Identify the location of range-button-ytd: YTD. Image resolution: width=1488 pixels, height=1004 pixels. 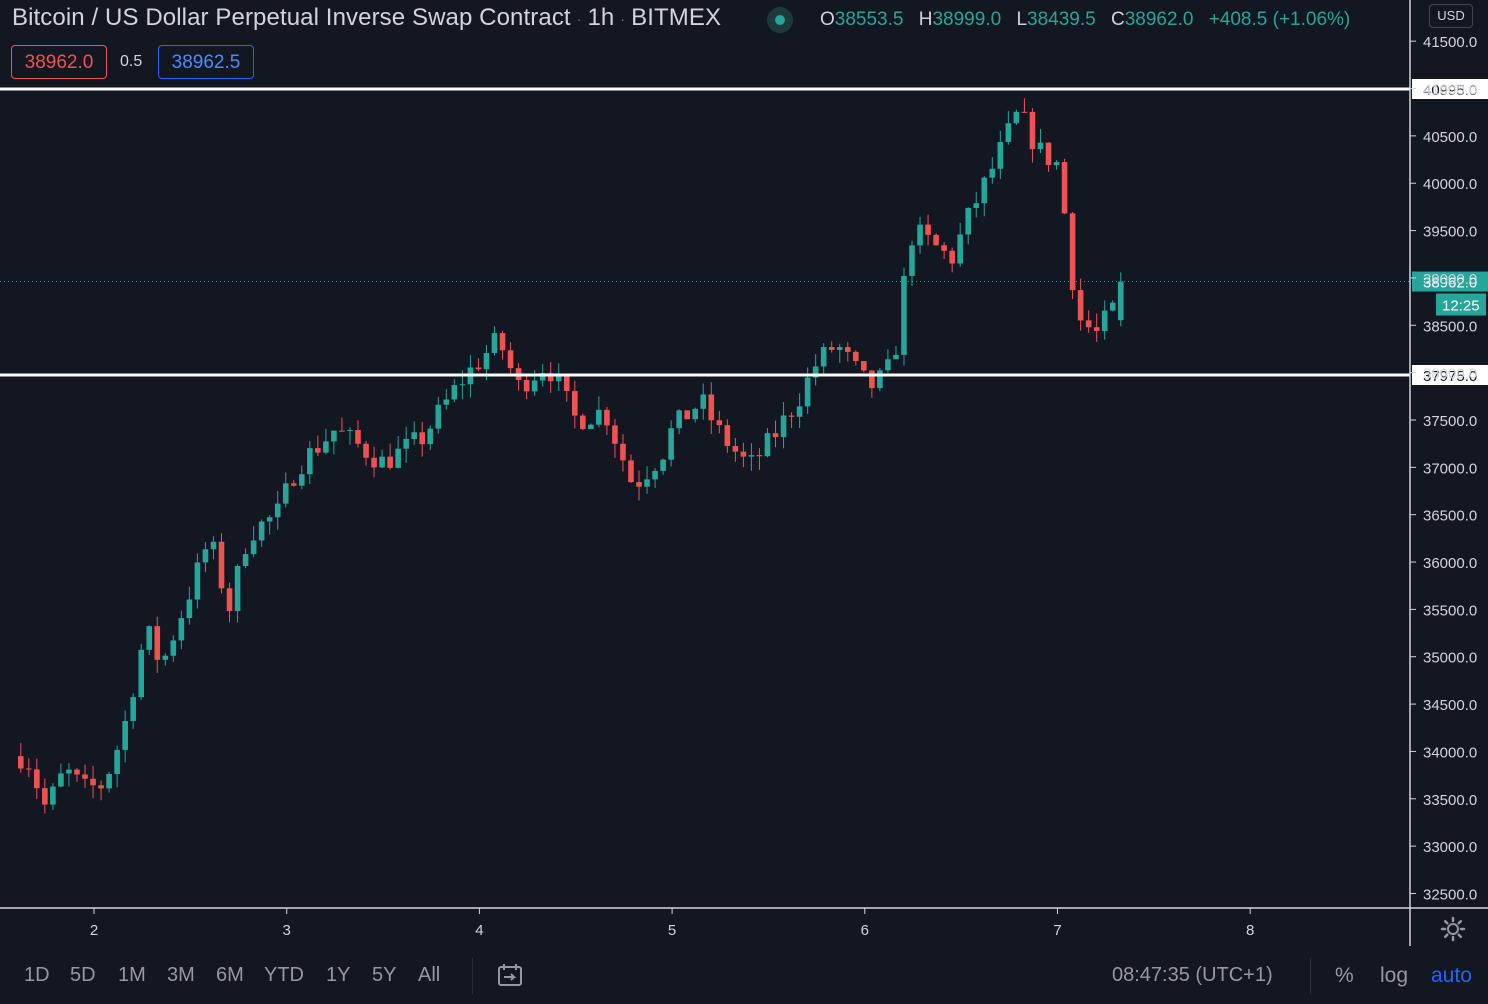
(284, 975).